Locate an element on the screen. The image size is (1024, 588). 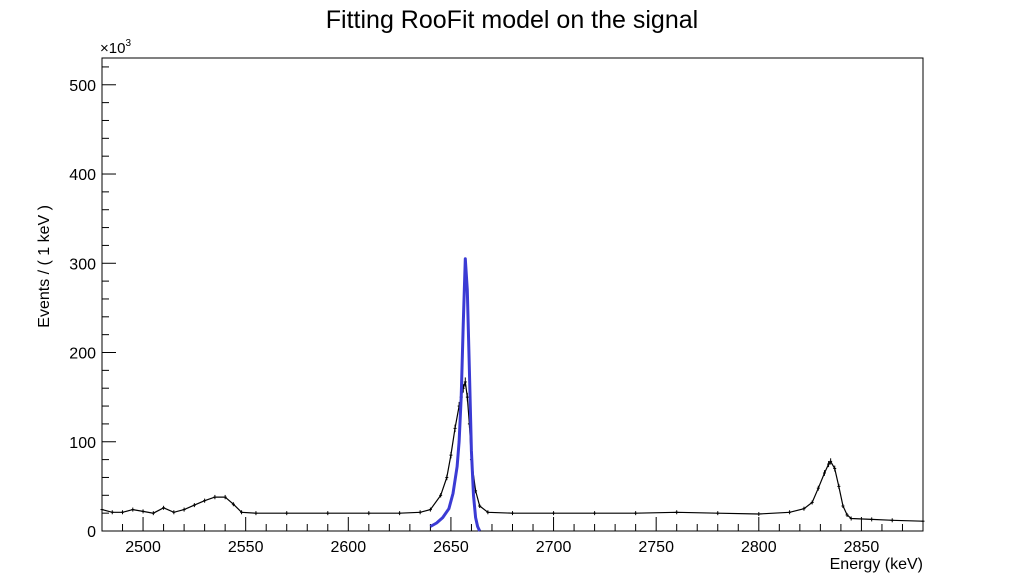
y-tick-label: 500 is located at coordinates (82, 86).